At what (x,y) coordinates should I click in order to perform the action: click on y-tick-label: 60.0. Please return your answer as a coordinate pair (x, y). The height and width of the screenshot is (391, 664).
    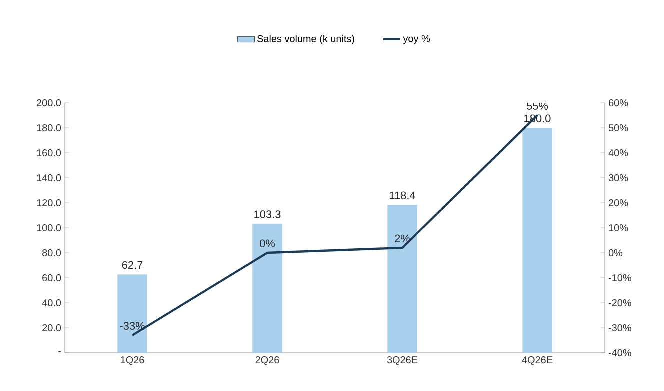
    Looking at the image, I should click on (52, 278).